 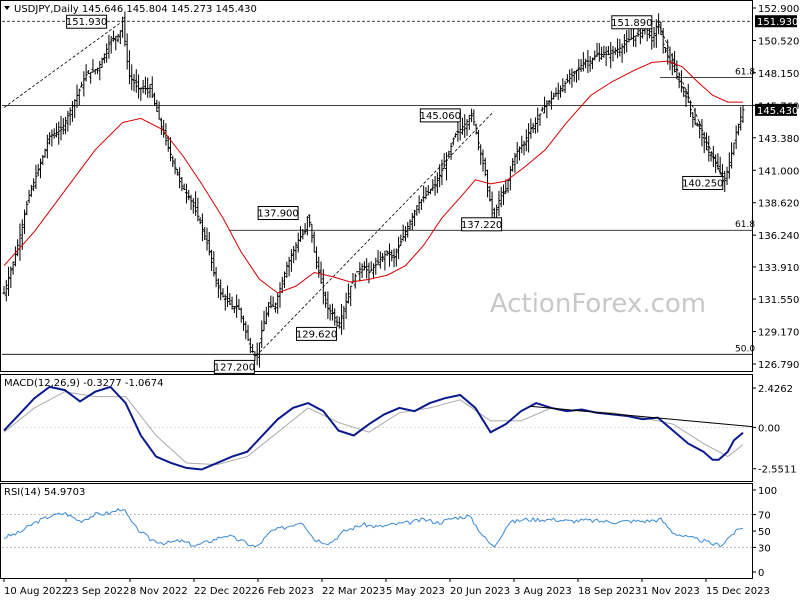 I want to click on level-label-4: 50.0, so click(x=745, y=349).